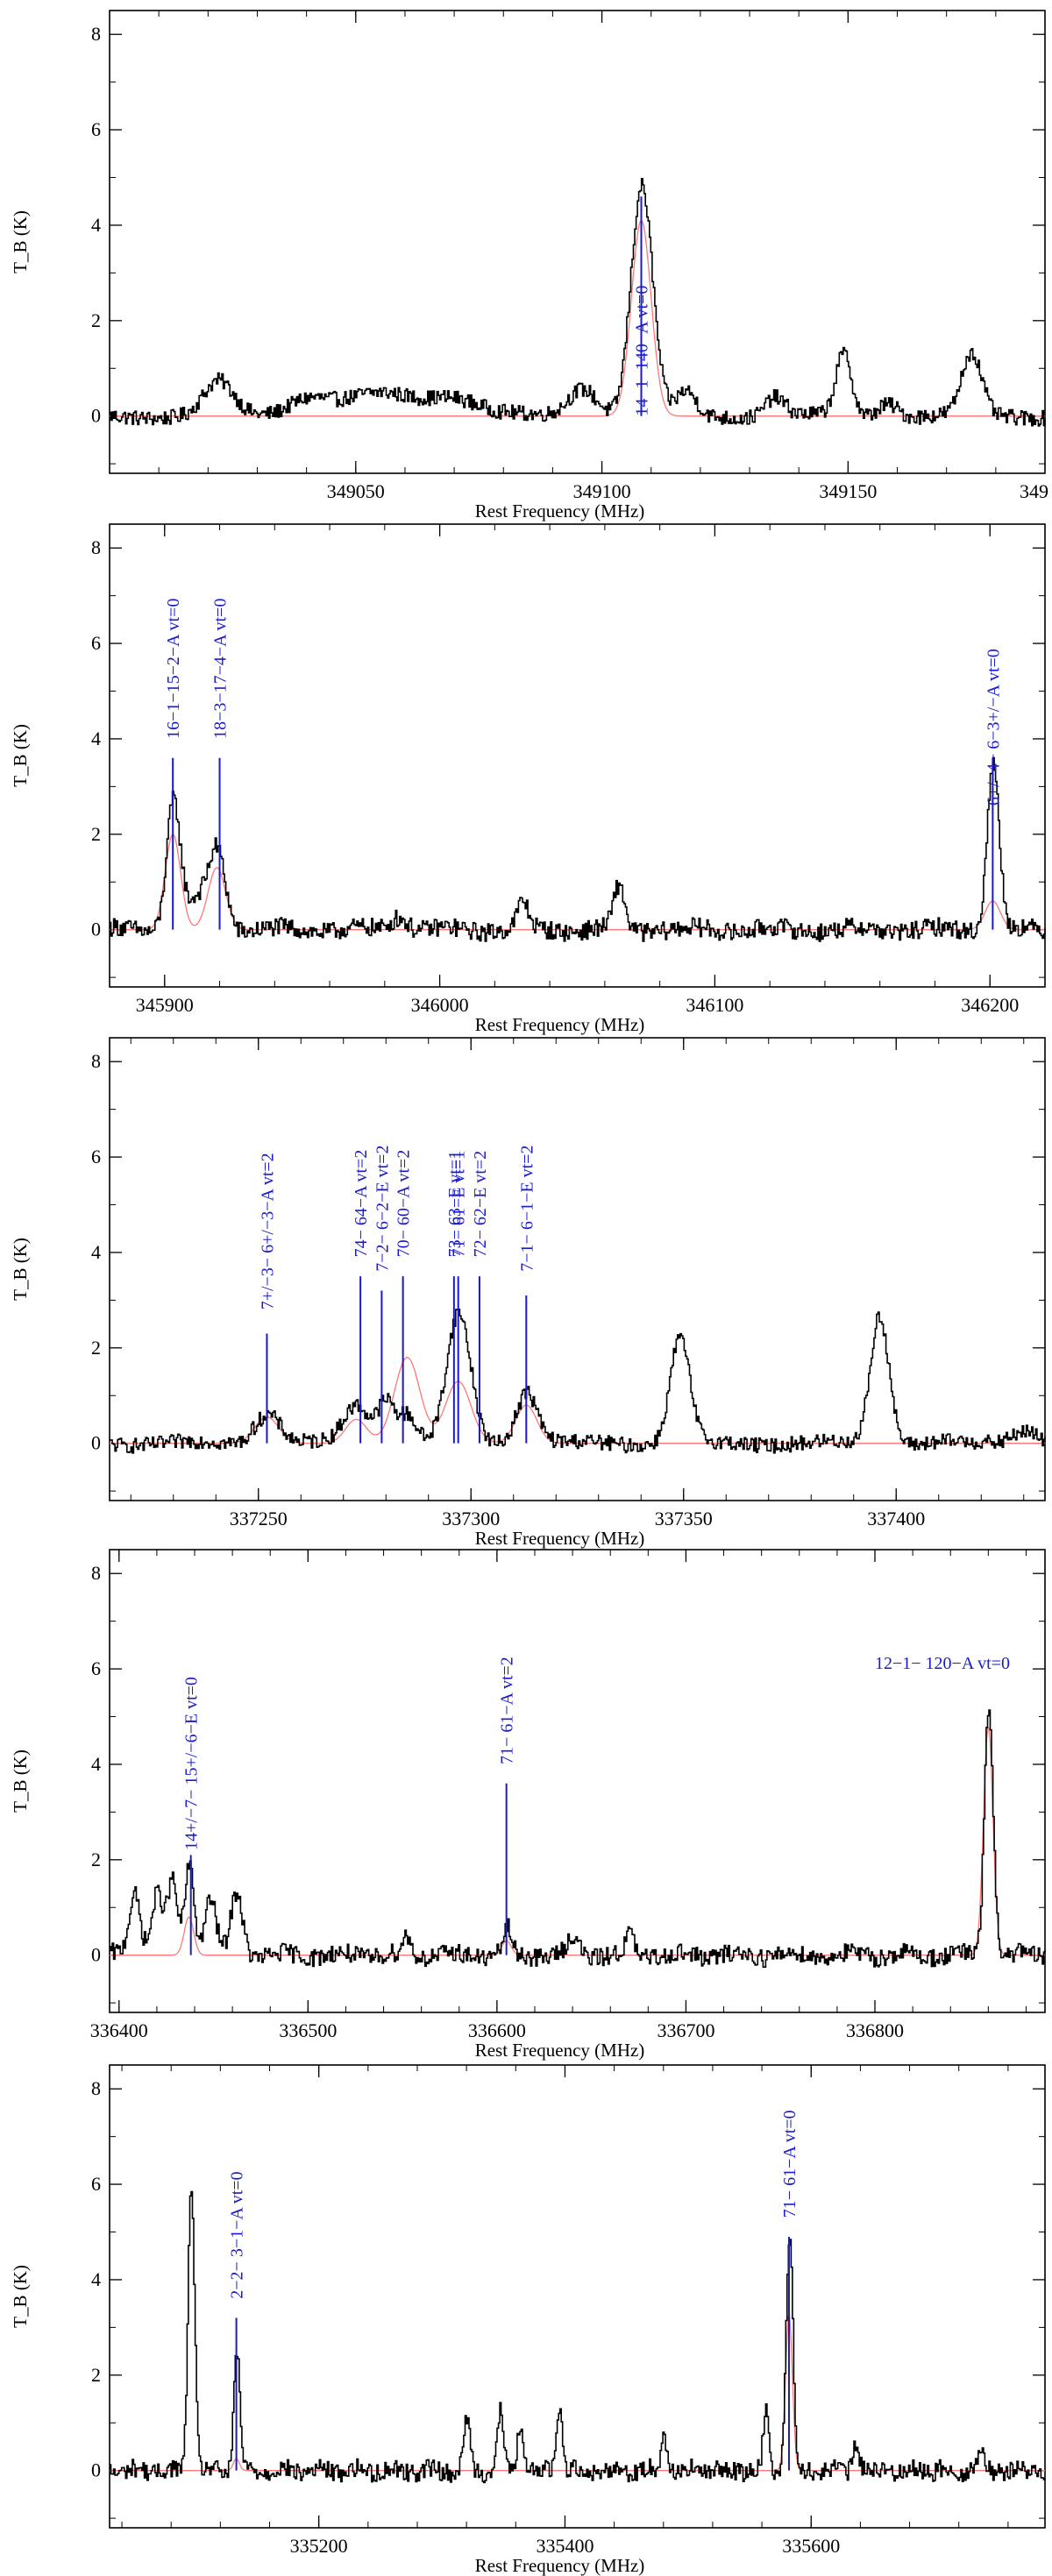  I want to click on x-tick-label: 336400, so click(119, 2030).